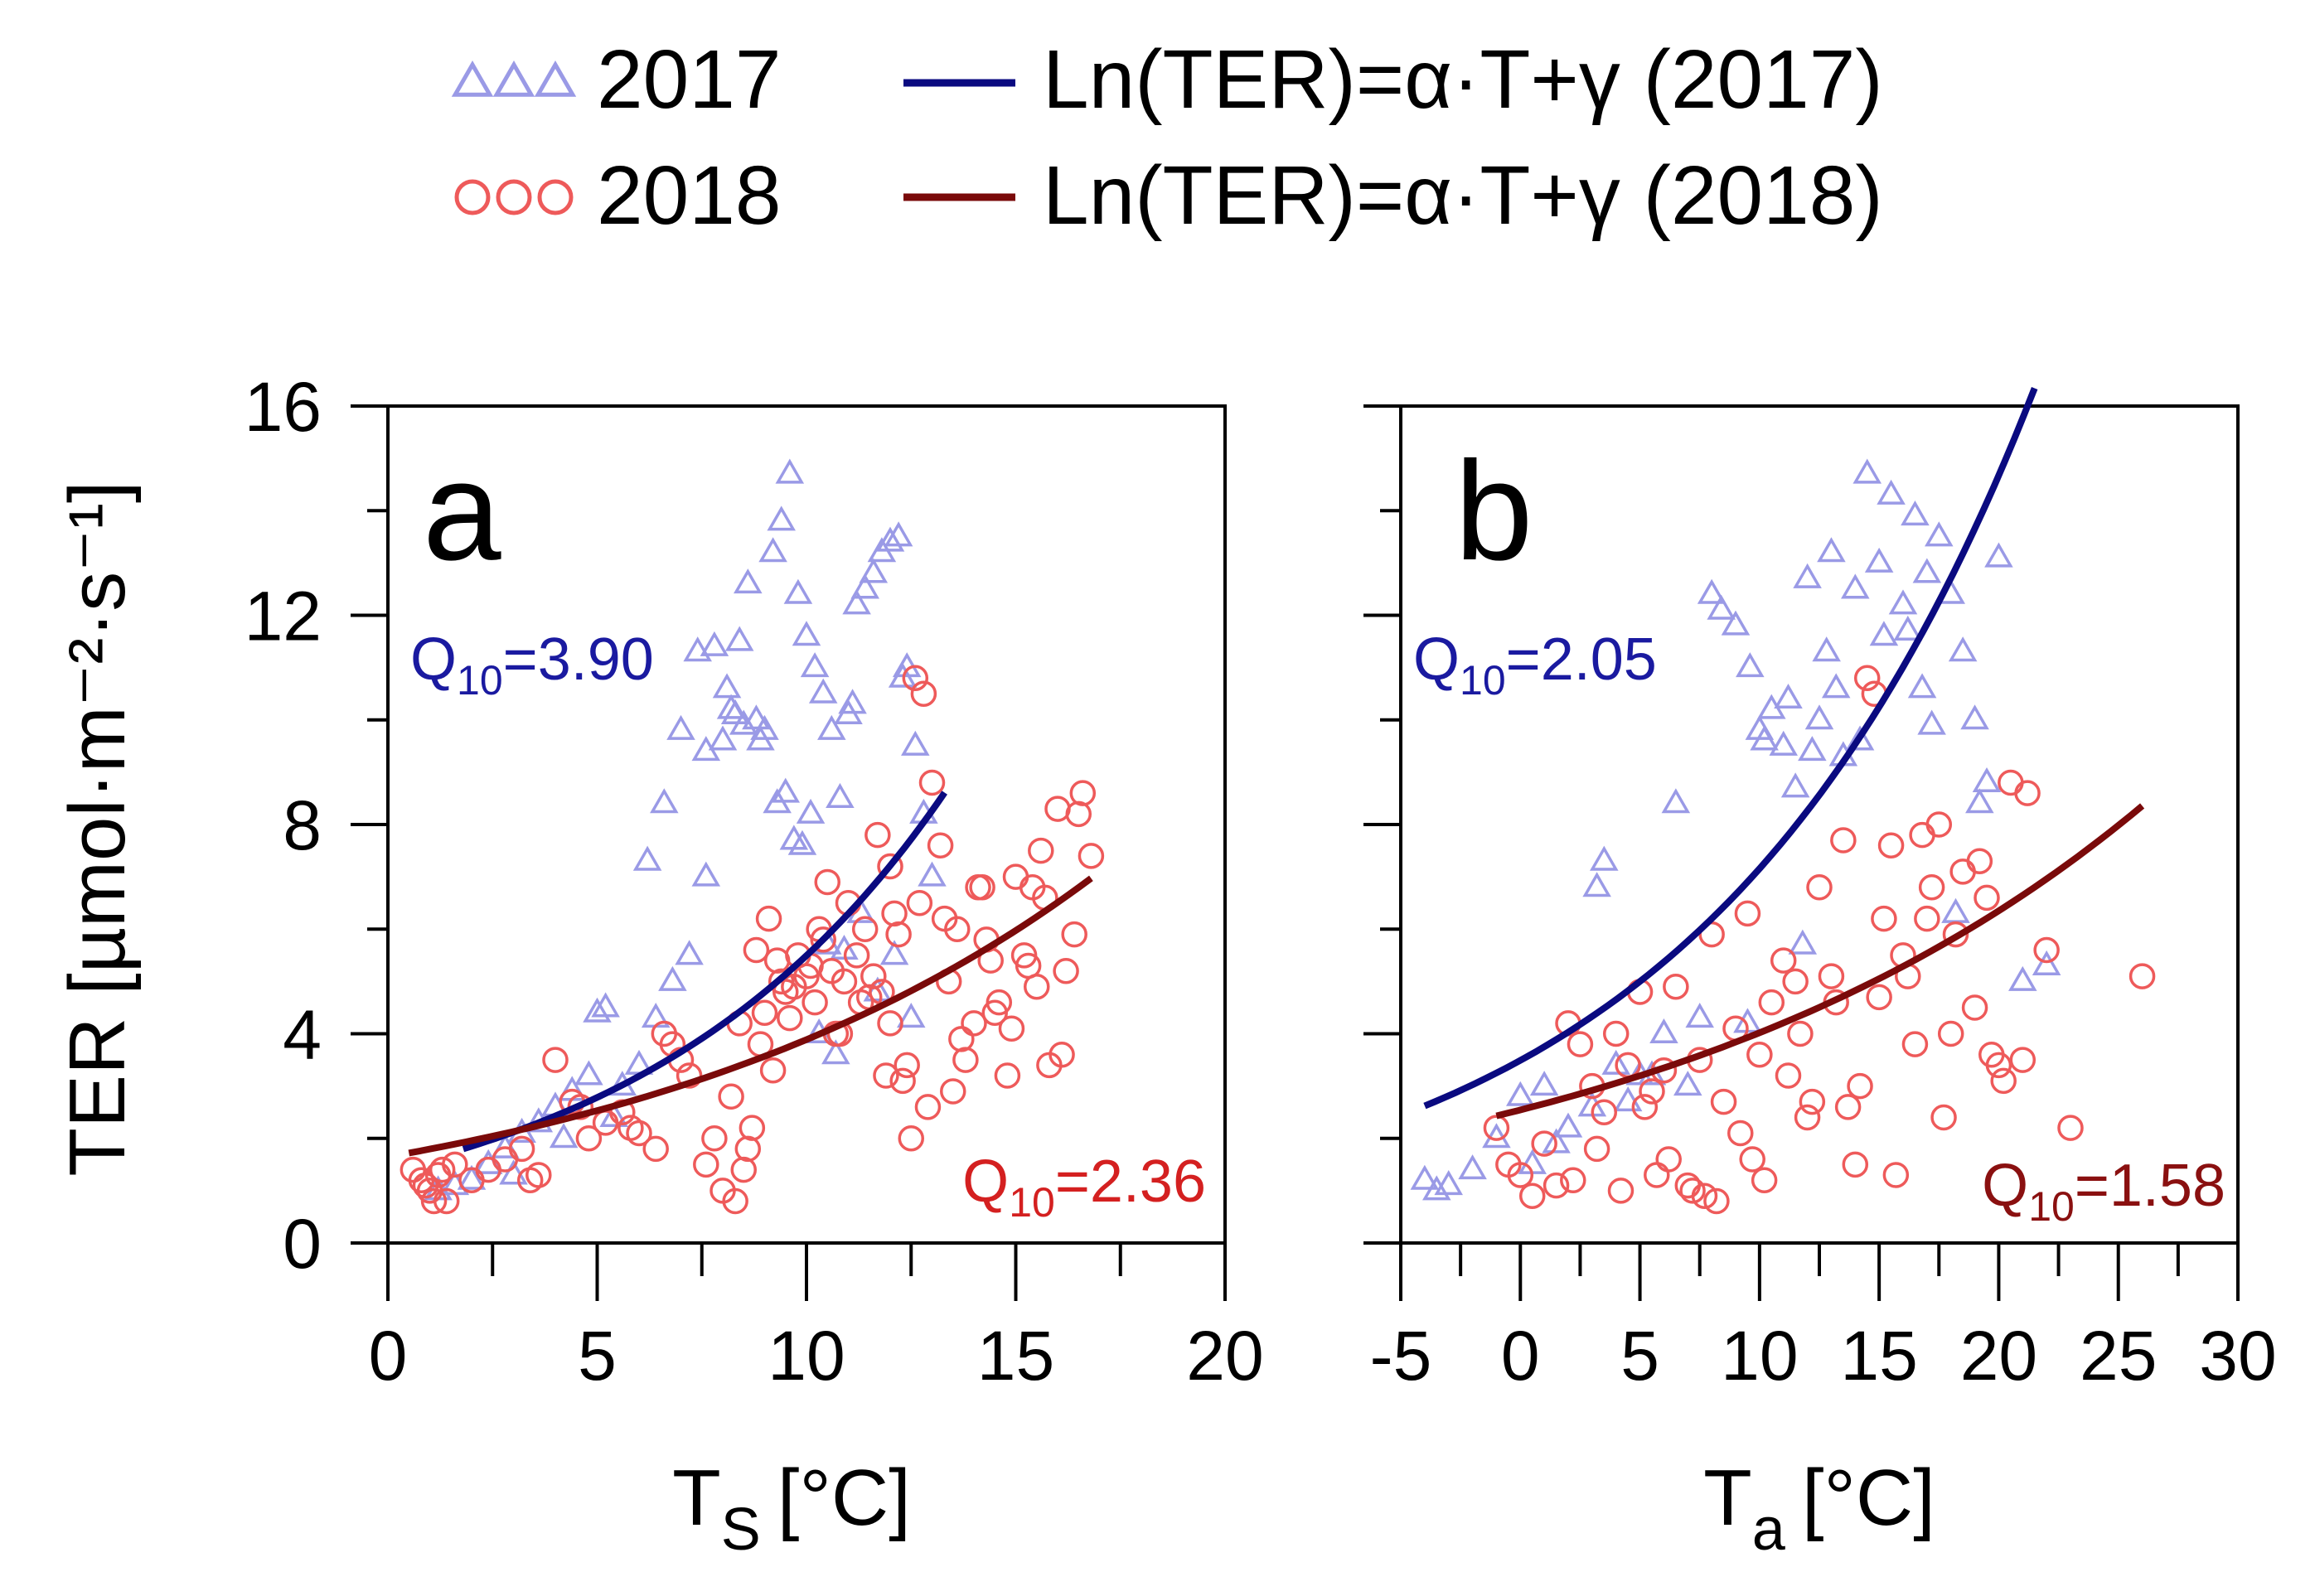 Image resolution: width=2315 pixels, height=1596 pixels. What do you see at coordinates (1639, 1356) in the screenshot?
I see `x-tick-label: 5` at bounding box center [1639, 1356].